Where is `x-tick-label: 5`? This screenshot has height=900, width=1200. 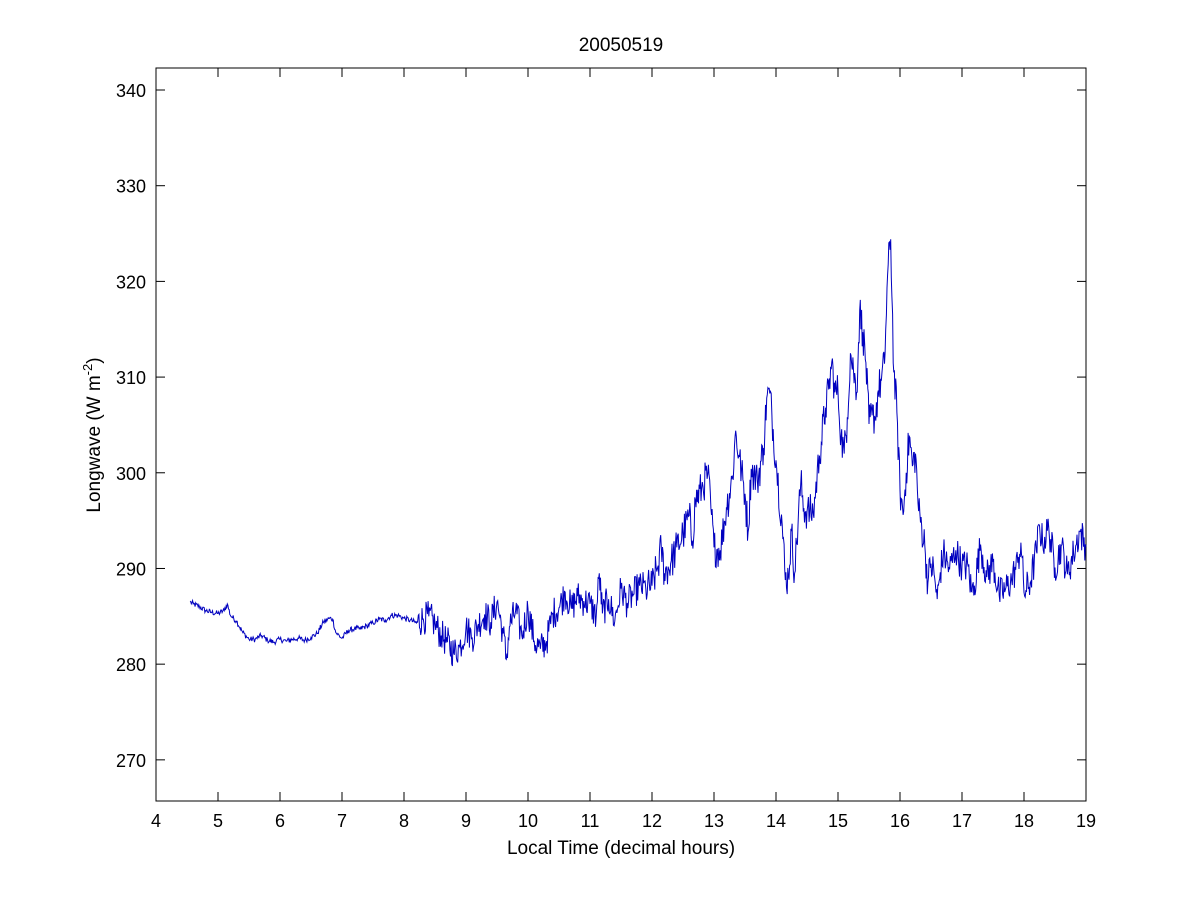
x-tick-label: 5 is located at coordinates (218, 821).